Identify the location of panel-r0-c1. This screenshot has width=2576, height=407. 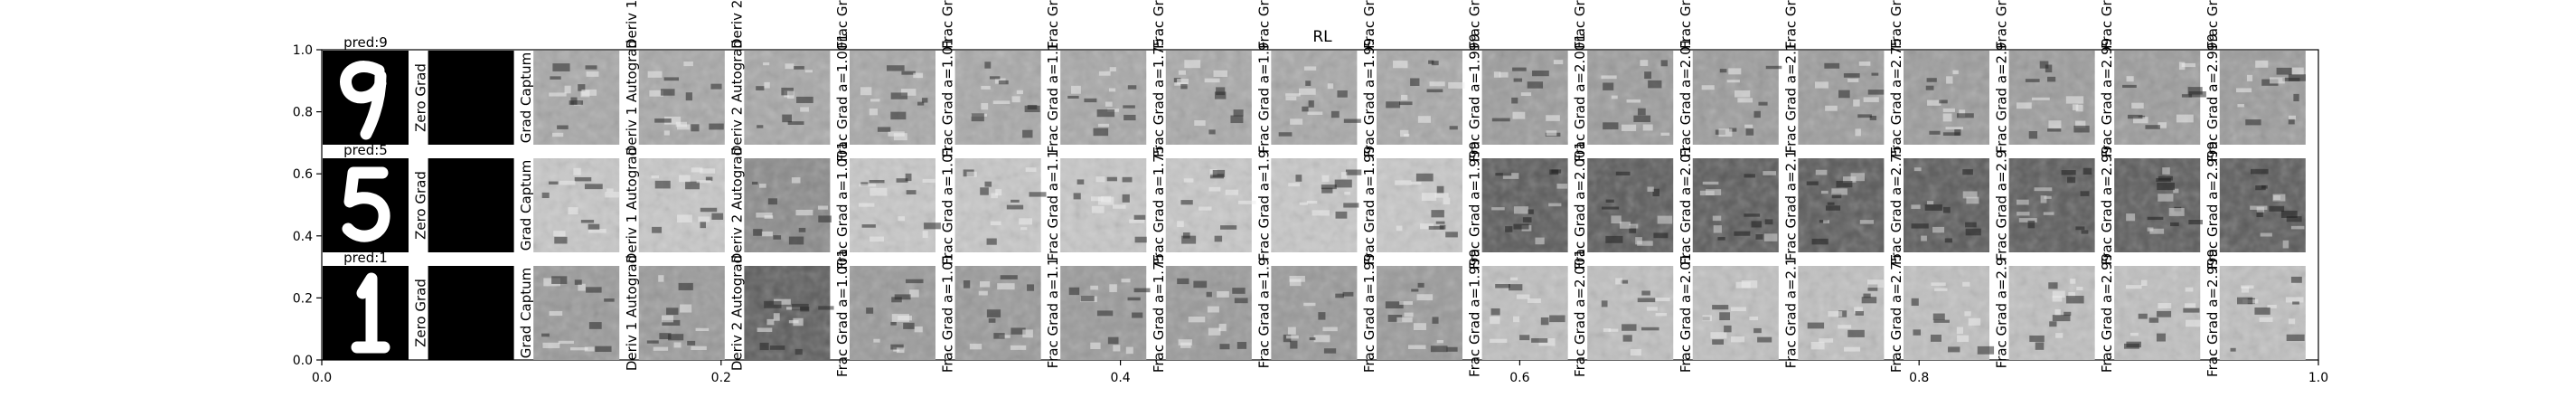
(471, 98).